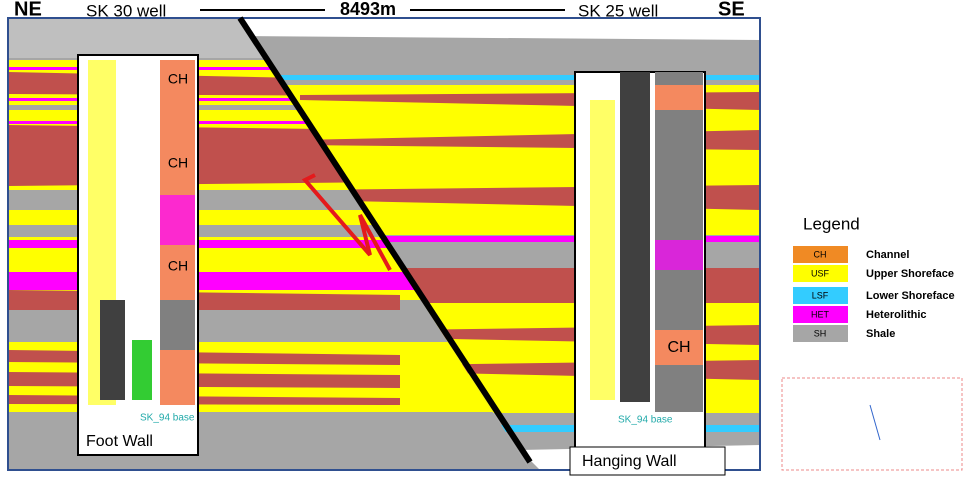 Image resolution: width=971 pixels, height=485 pixels. I want to click on fault-symbol, so click(346, 222).